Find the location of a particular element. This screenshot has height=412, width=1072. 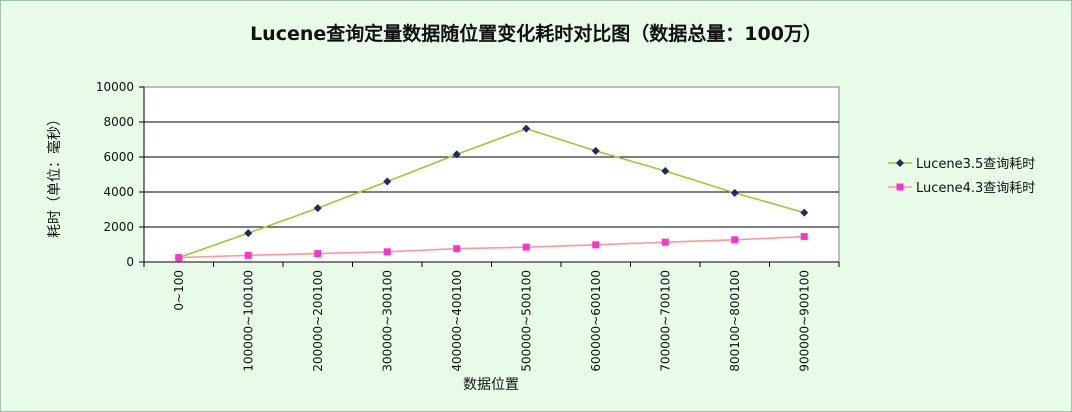

x-axis-label: 数据位置 is located at coordinates (491, 385).